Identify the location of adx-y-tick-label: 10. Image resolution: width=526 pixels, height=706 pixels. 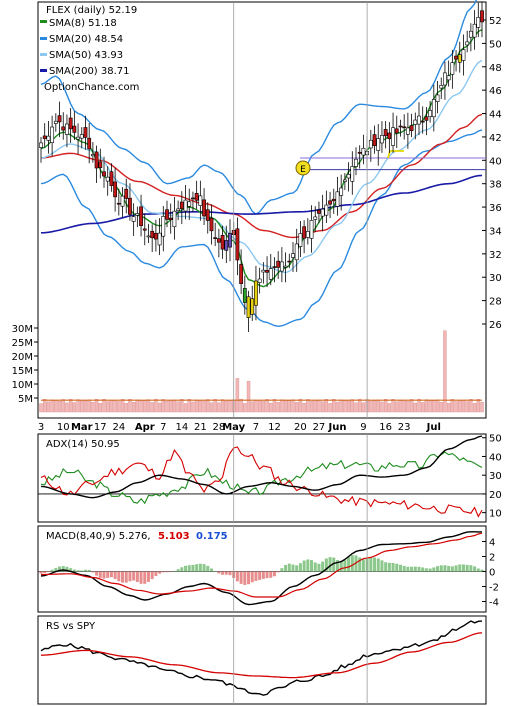
(495, 514).